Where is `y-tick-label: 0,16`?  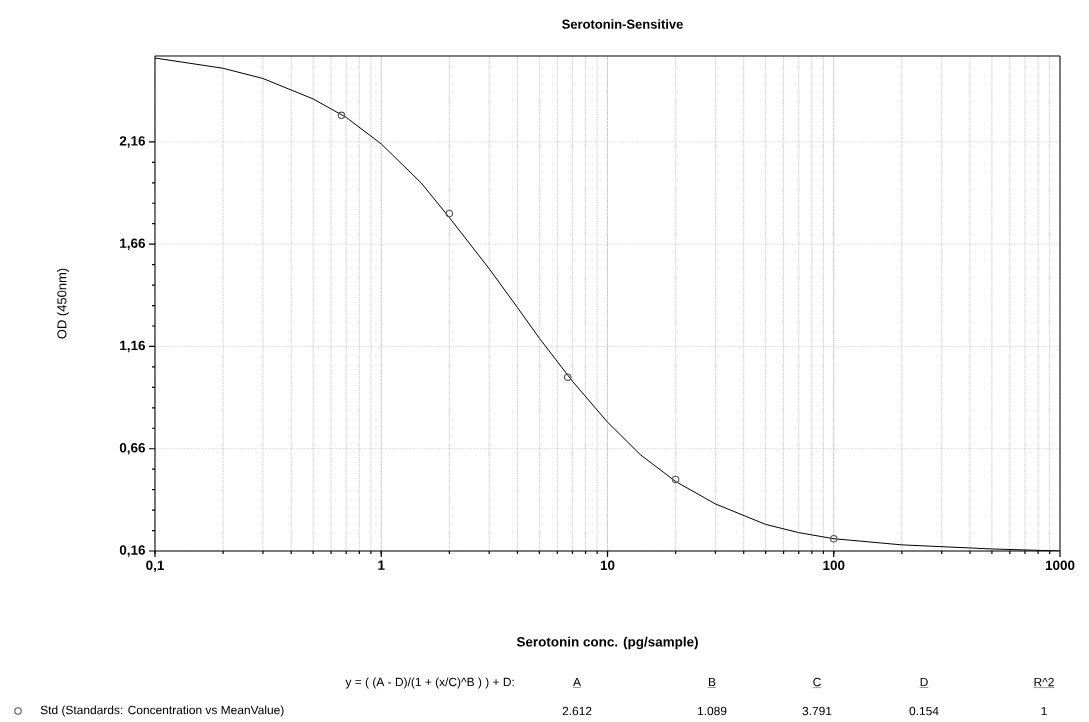
y-tick-label: 0,16 is located at coordinates (132, 551).